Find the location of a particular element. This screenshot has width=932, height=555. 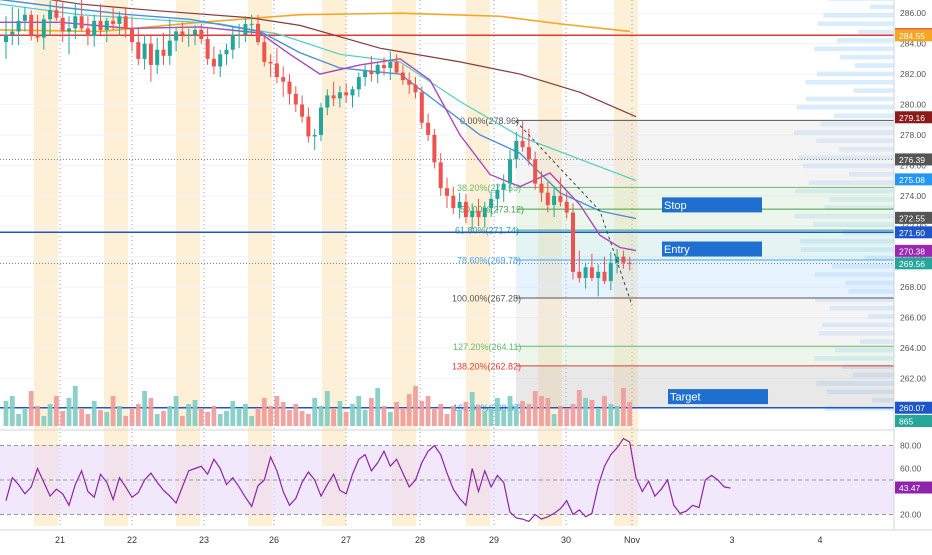

price-tick-label: 284.00 is located at coordinates (913, 44).